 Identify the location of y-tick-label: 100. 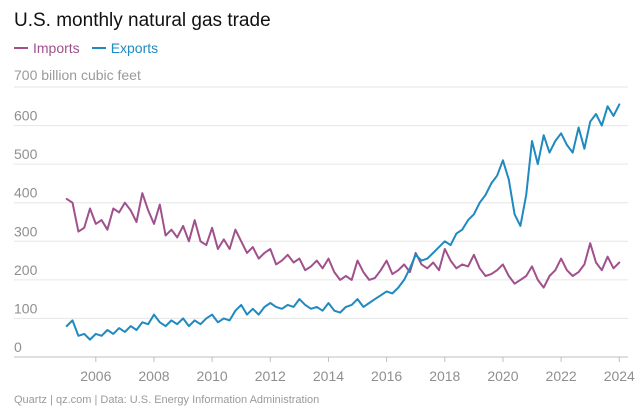
(26, 308).